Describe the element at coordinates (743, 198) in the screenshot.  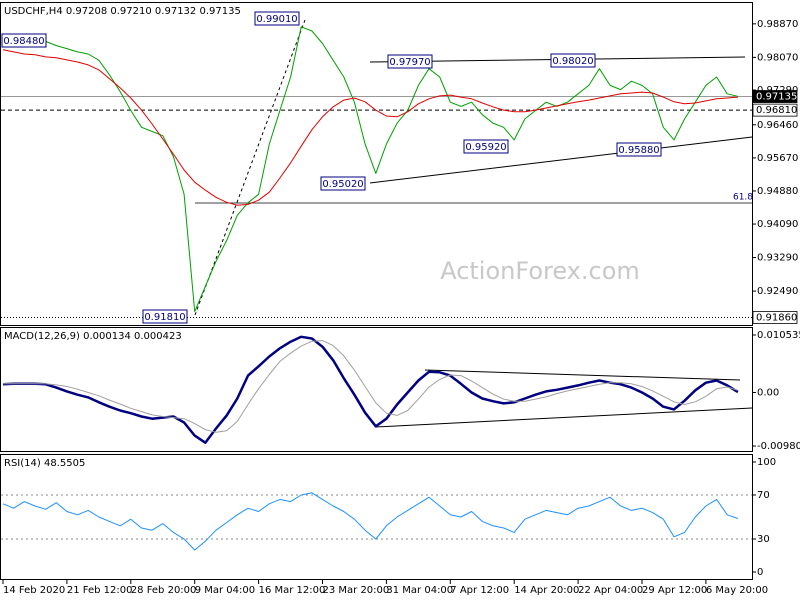
I see `annotation: 61.8` at that location.